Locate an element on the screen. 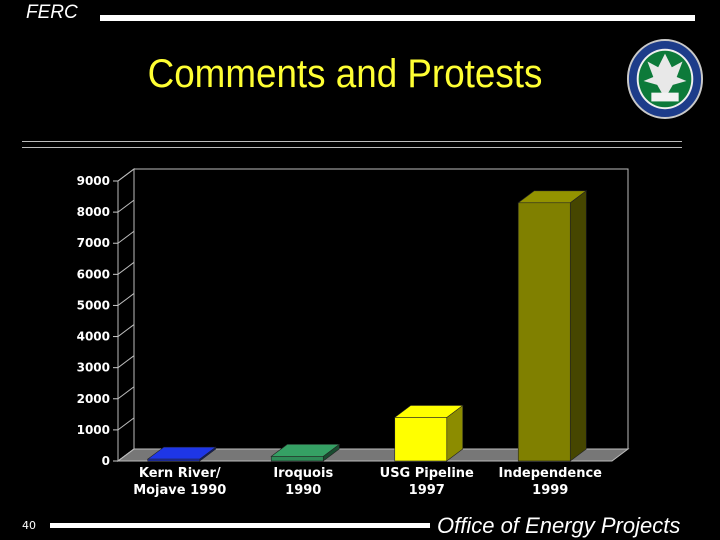 The image size is (720, 540). y-tick-label: 0 is located at coordinates (106, 461).